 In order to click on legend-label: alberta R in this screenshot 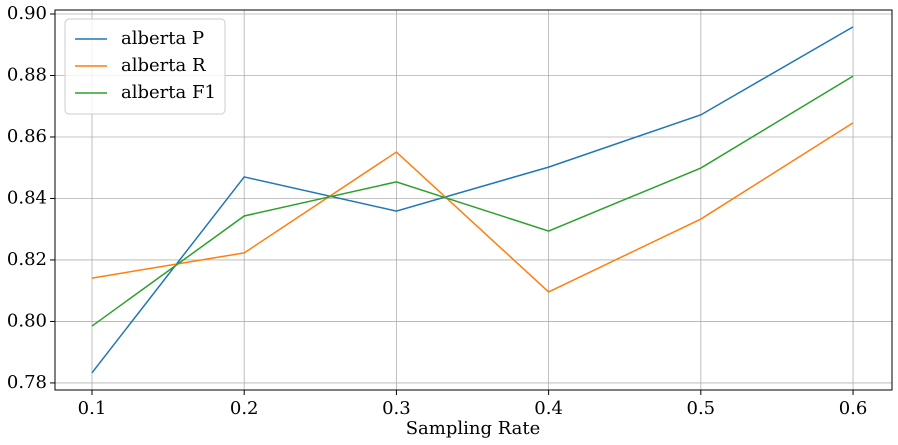, I will do `click(163, 65)`.